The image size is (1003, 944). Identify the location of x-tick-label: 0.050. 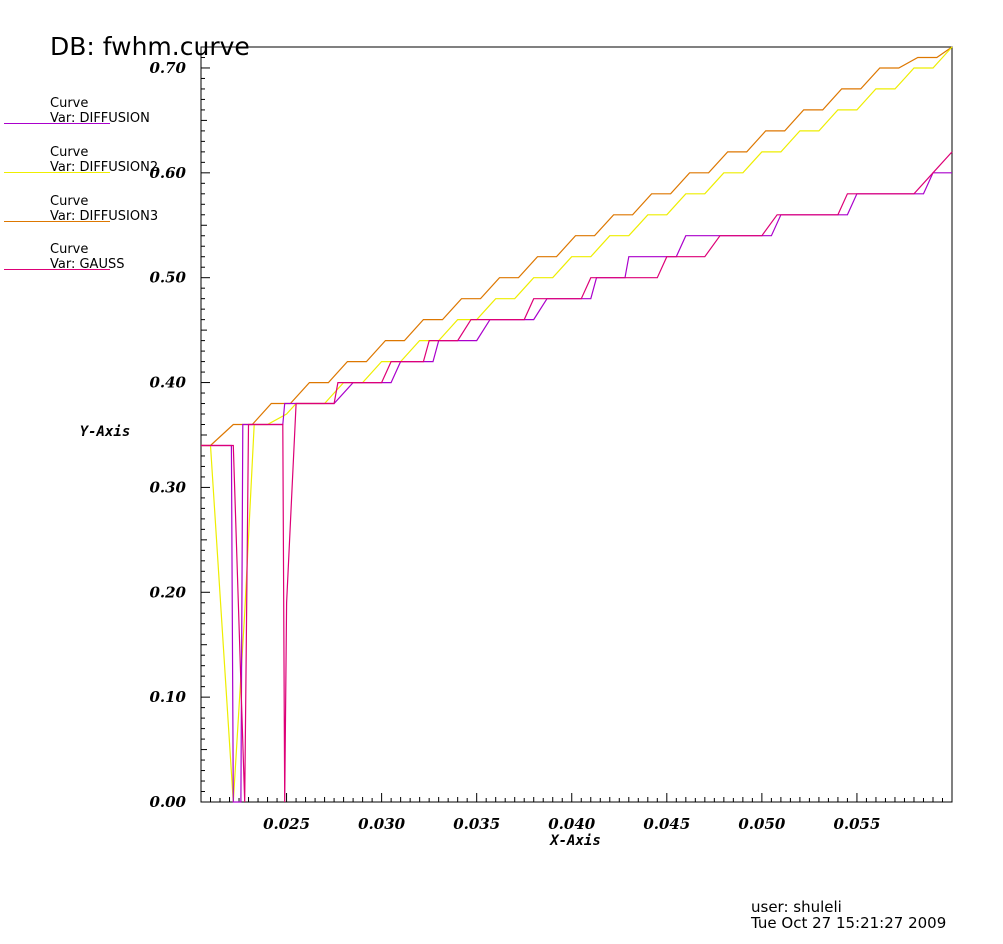
(762, 824).